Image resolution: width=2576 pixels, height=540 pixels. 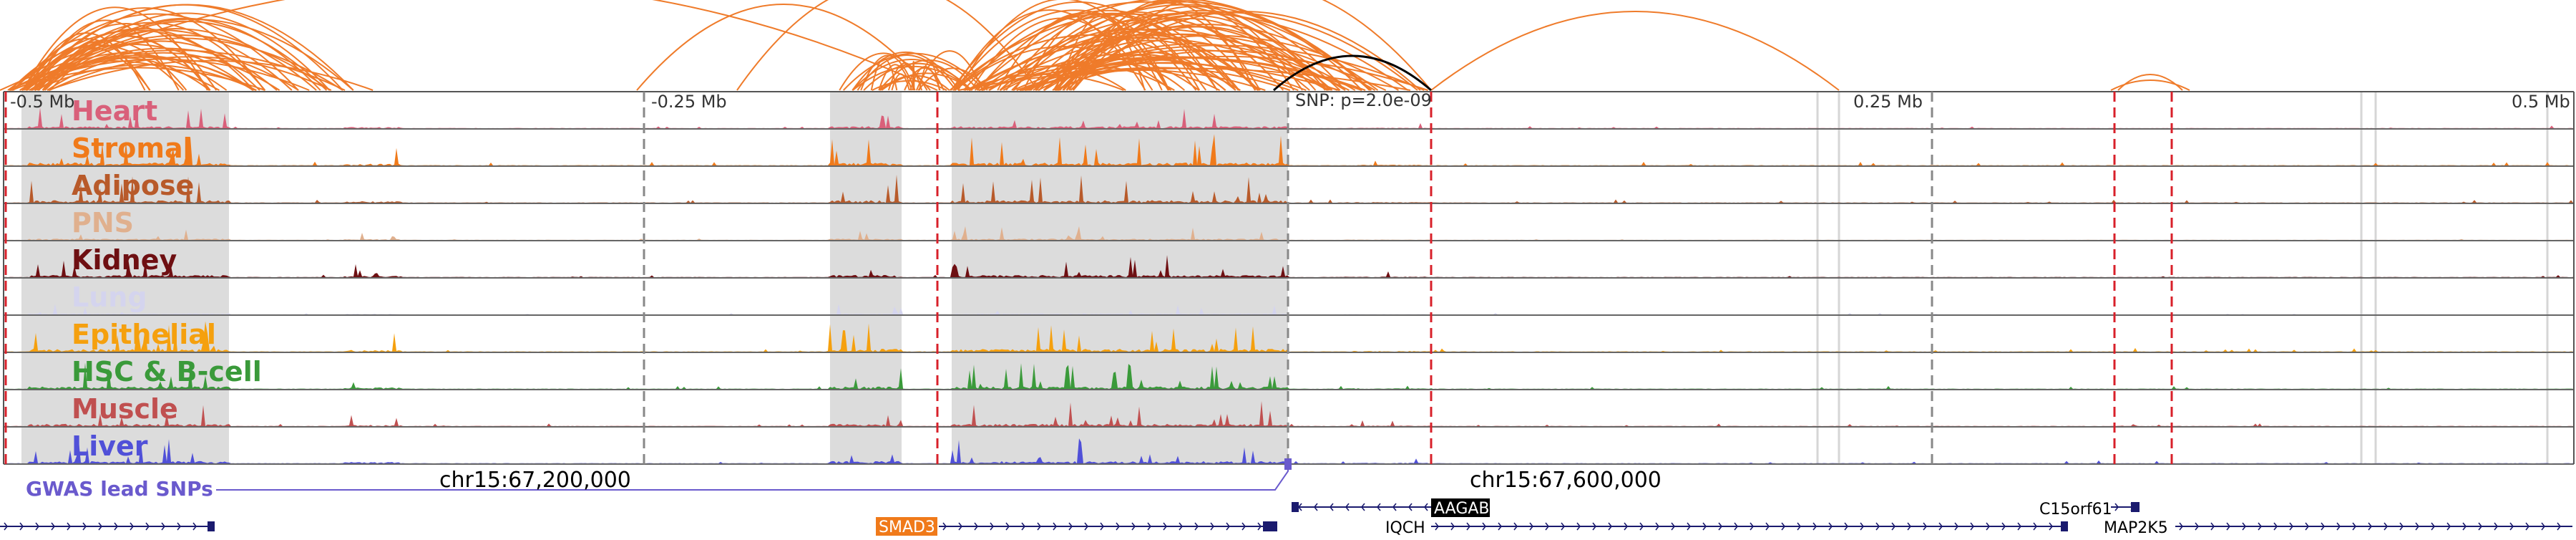 I want to click on track-label-pns: PNS, so click(x=103, y=222).